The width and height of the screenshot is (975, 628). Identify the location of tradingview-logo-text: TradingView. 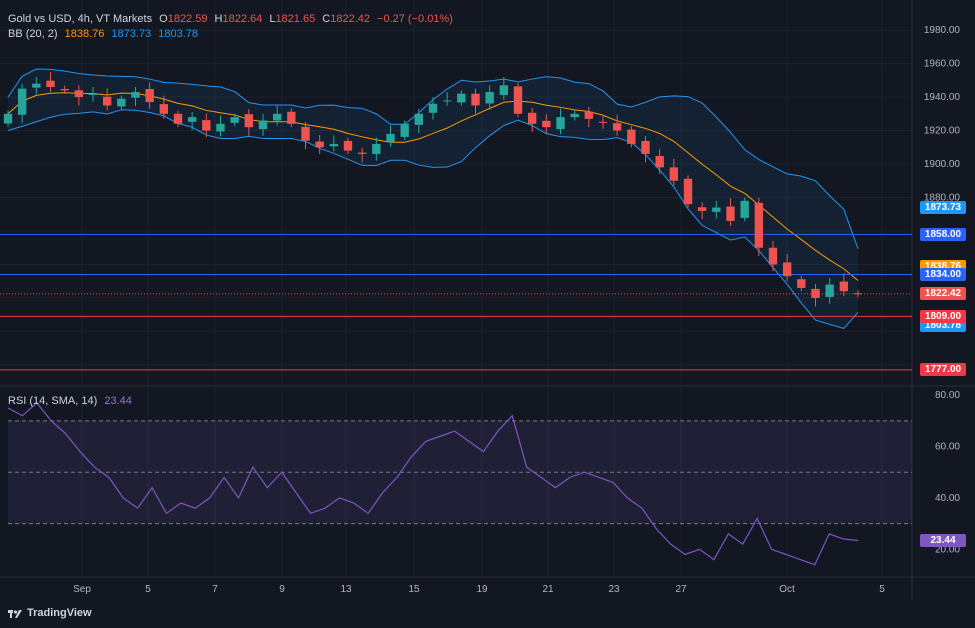
(59, 613).